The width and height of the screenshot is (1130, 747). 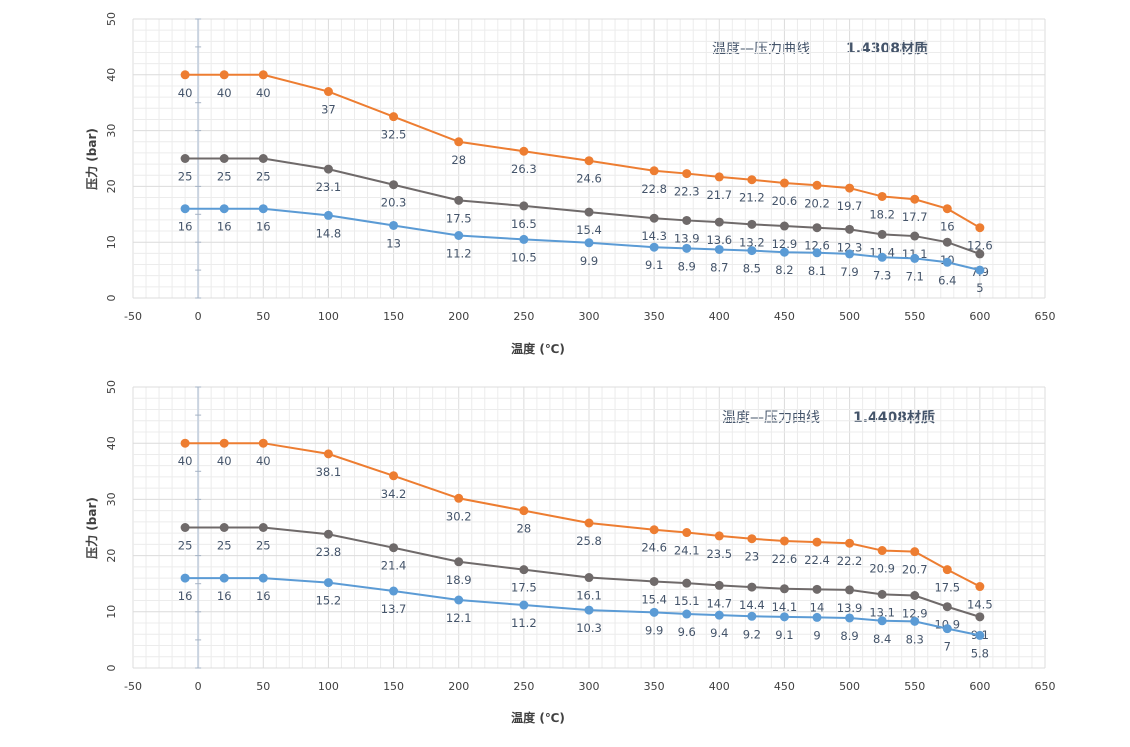 I want to click on y-axis-title: 压力 (bar), so click(x=91, y=159).